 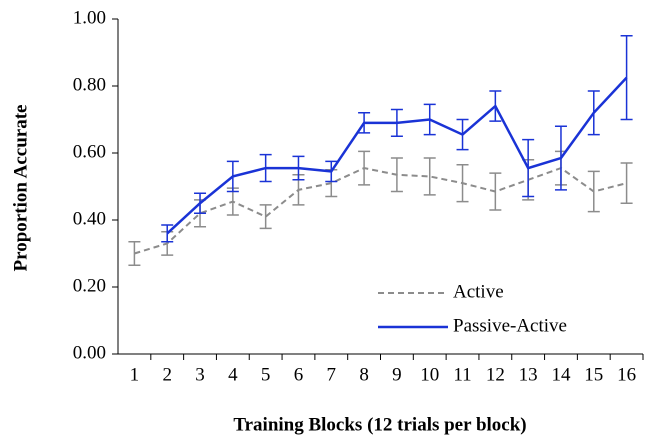 What do you see at coordinates (462, 374) in the screenshot?
I see `x-tick-label: 11` at bounding box center [462, 374].